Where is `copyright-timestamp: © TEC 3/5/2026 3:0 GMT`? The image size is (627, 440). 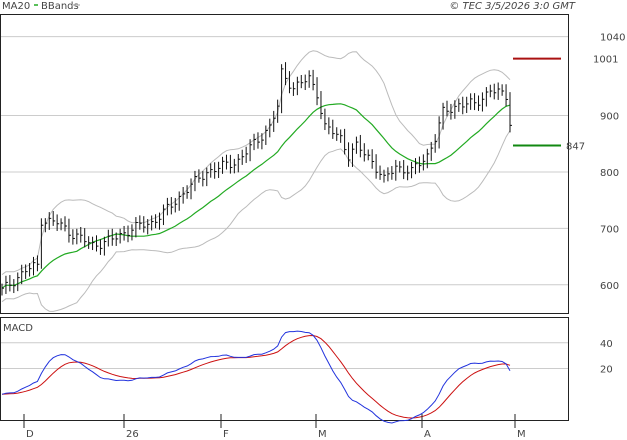
copyright-timestamp: © TEC 3/5/2026 3:0 GMT is located at coordinates (512, 6).